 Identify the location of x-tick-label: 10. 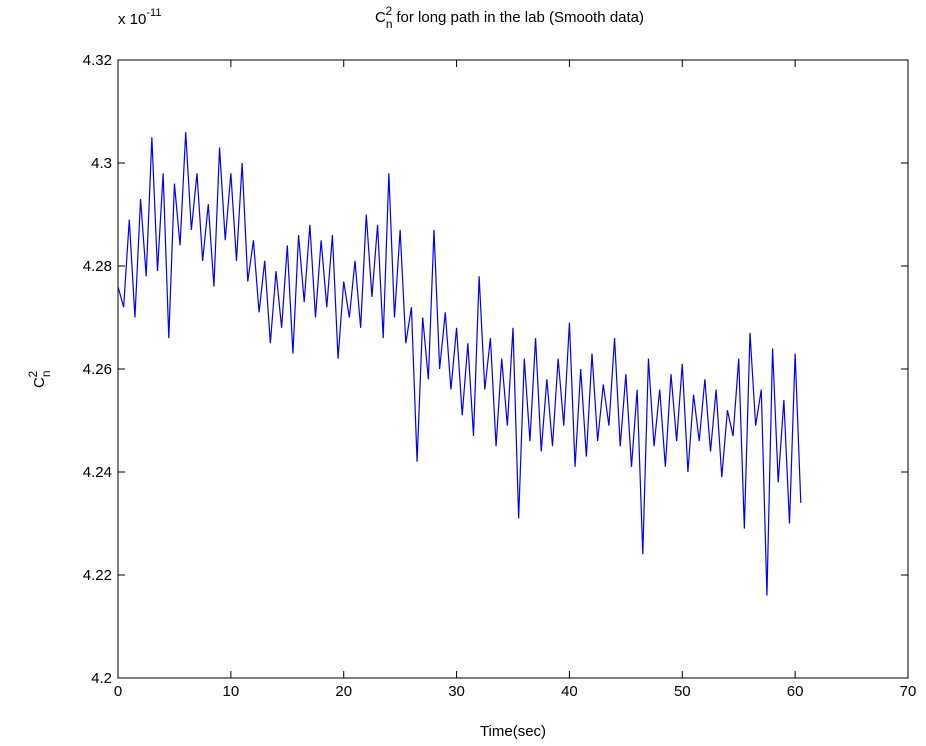
(231, 691).